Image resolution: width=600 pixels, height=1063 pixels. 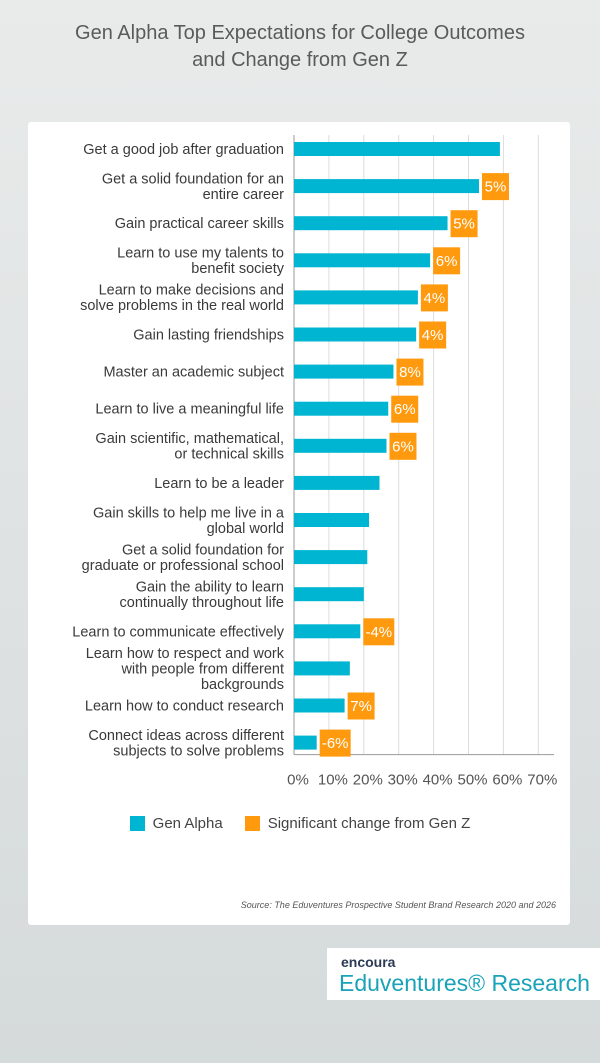 I want to click on change-label: 7%, so click(x=361, y=706).